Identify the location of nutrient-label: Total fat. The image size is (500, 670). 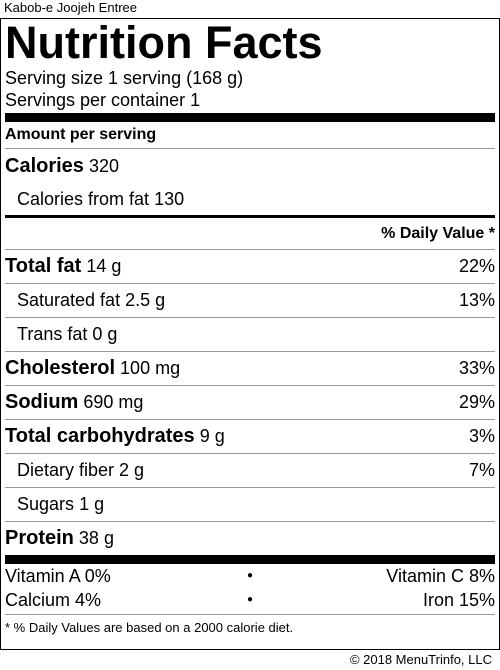
(43, 266).